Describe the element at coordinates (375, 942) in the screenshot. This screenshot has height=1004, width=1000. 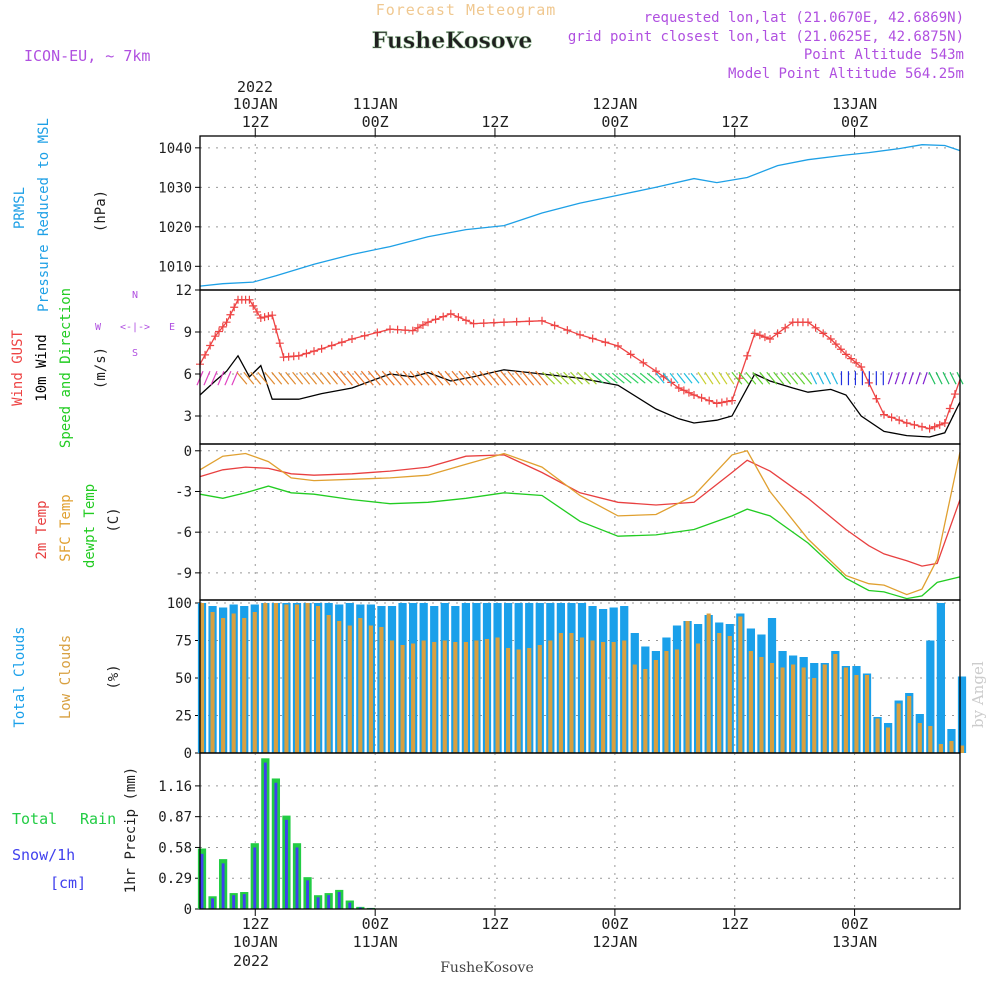
I see `bottom-day-label-1: 11JAN` at that location.